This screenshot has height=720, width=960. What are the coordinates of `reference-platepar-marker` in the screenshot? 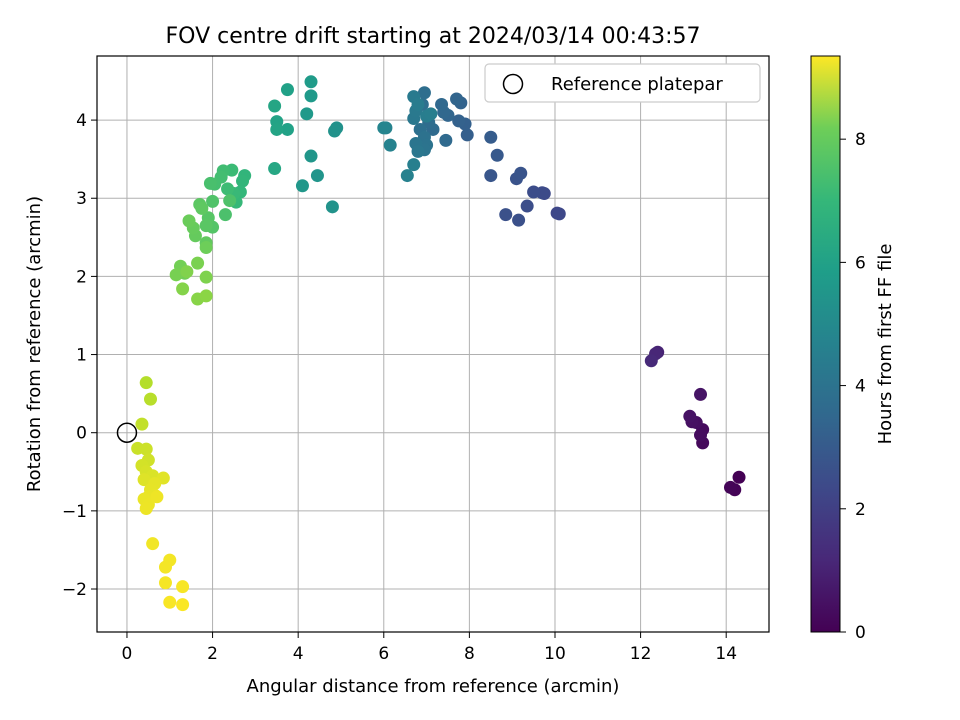 It's located at (127, 432).